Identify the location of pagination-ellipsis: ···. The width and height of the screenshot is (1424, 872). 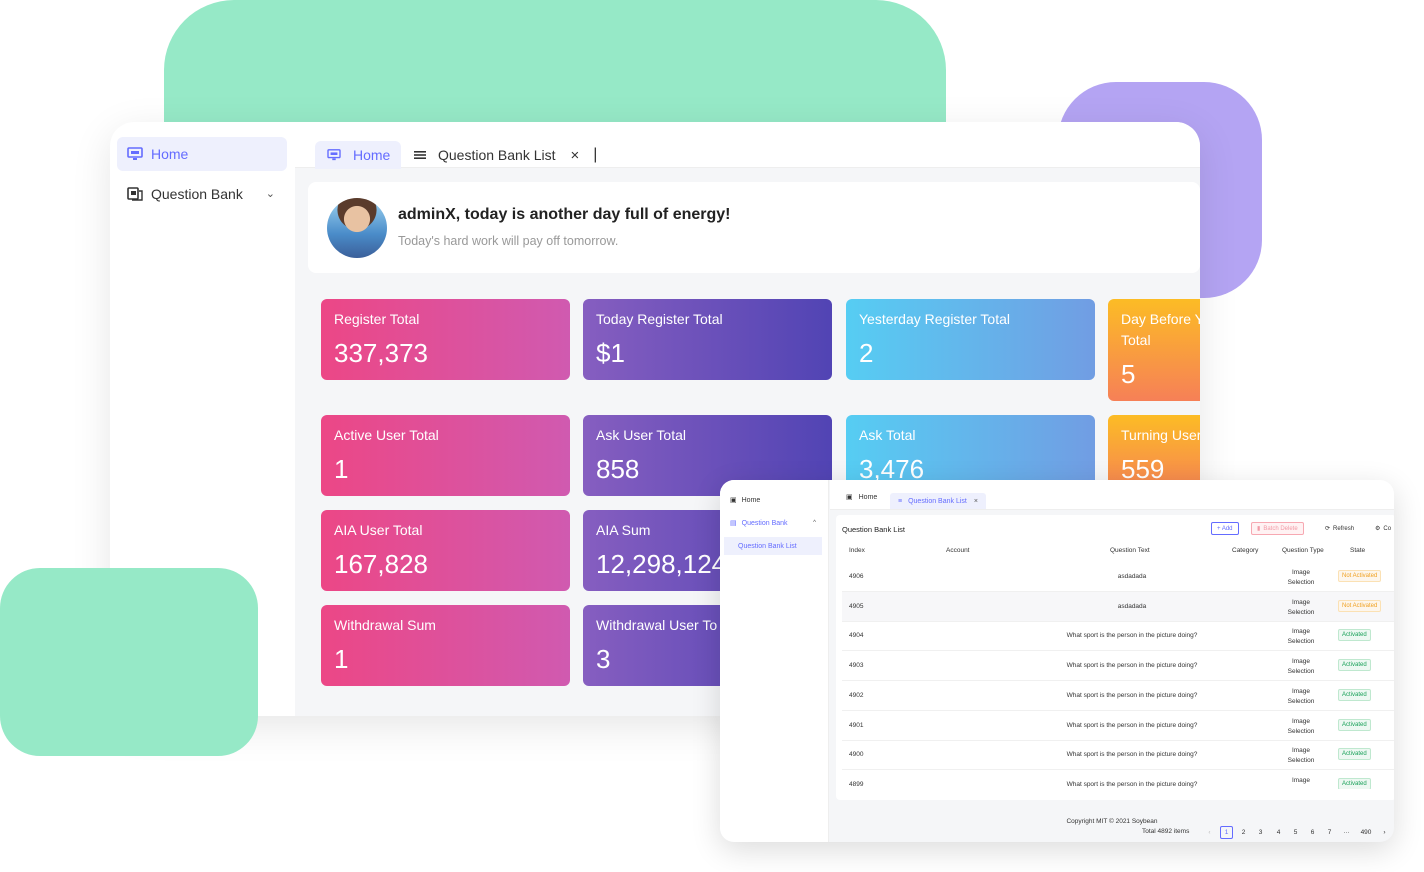
(1346, 832).